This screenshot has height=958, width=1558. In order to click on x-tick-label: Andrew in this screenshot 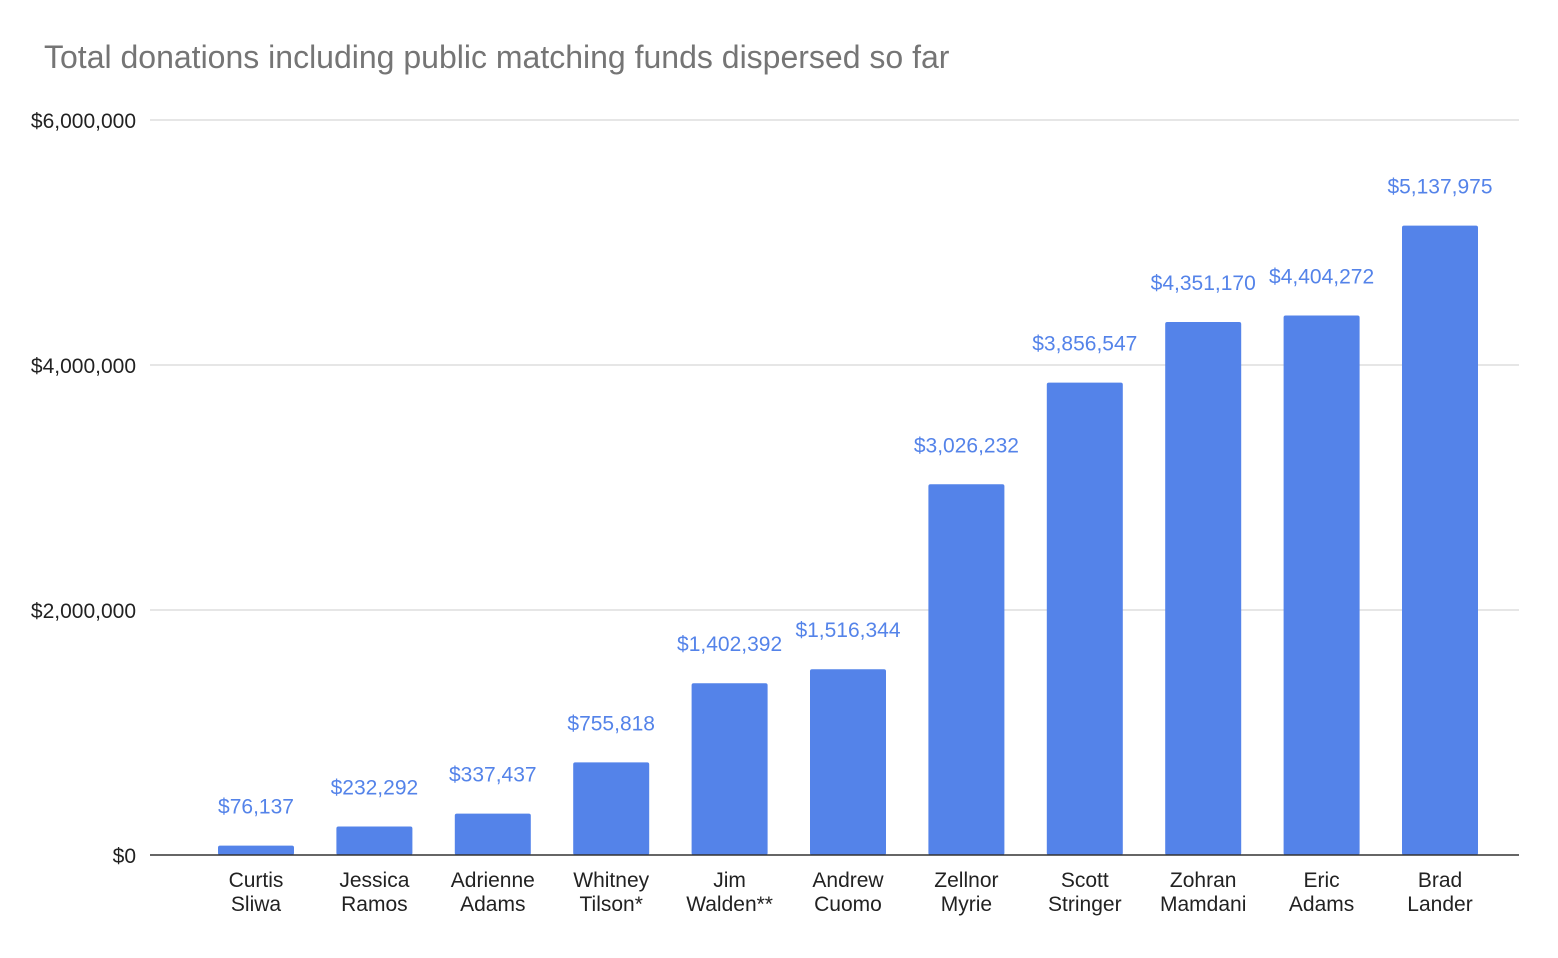, I will do `click(848, 880)`.